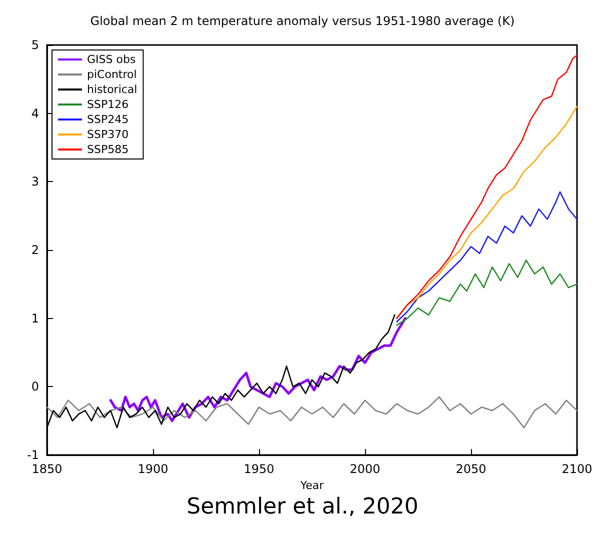 The image size is (605, 534). What do you see at coordinates (108, 134) in the screenshot?
I see `legend-label: SSP370` at bounding box center [108, 134].